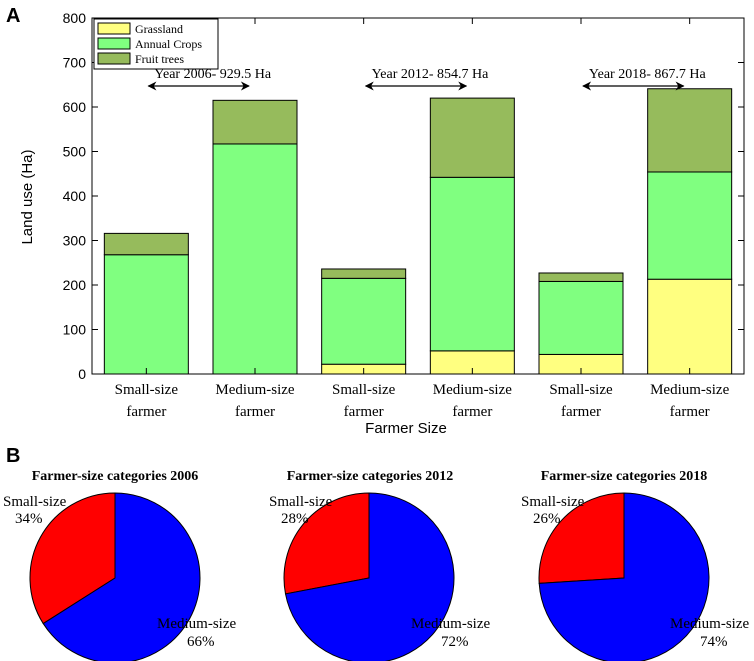 The width and height of the screenshot is (754, 661). I want to click on y-tick-label: 0, so click(82, 374).